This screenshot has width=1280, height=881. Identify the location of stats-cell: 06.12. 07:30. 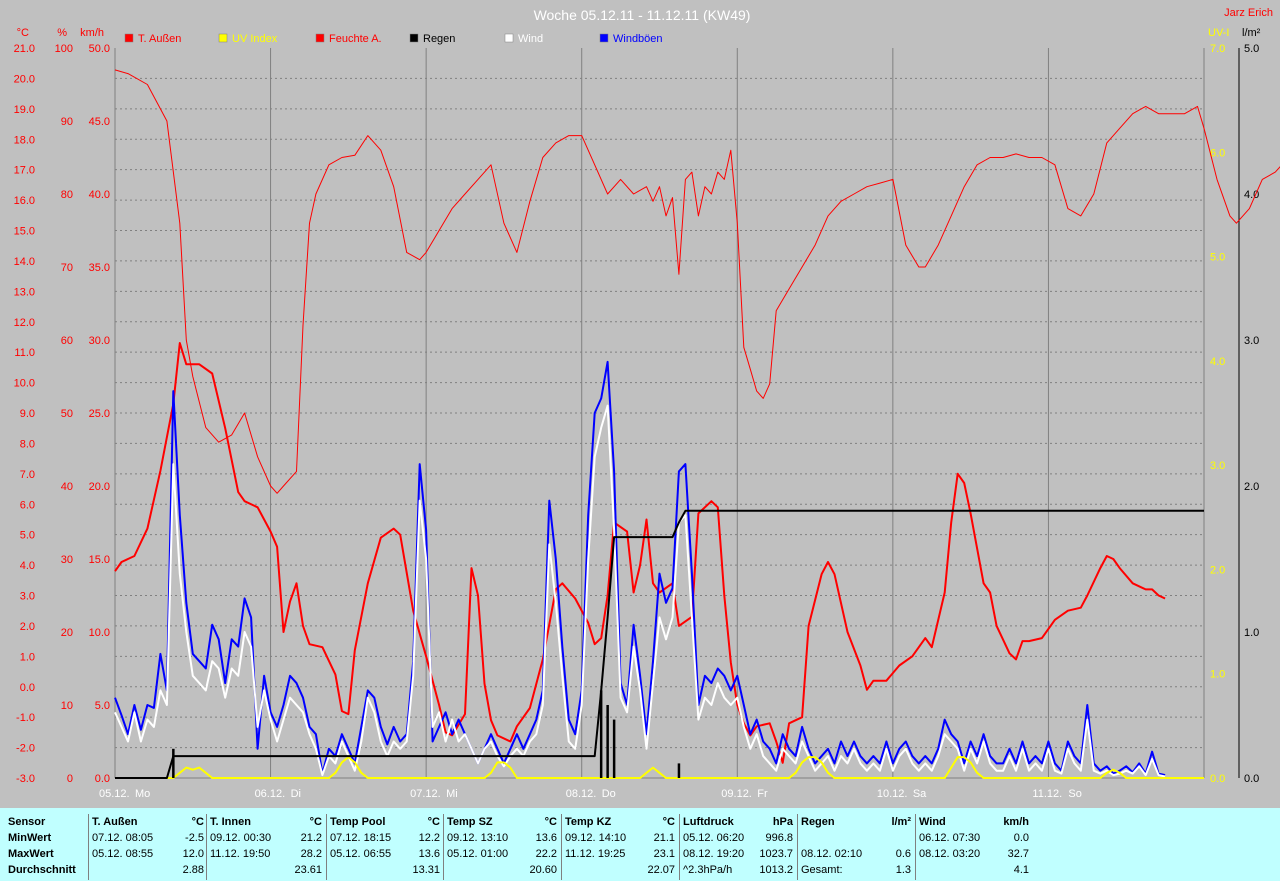
(950, 838).